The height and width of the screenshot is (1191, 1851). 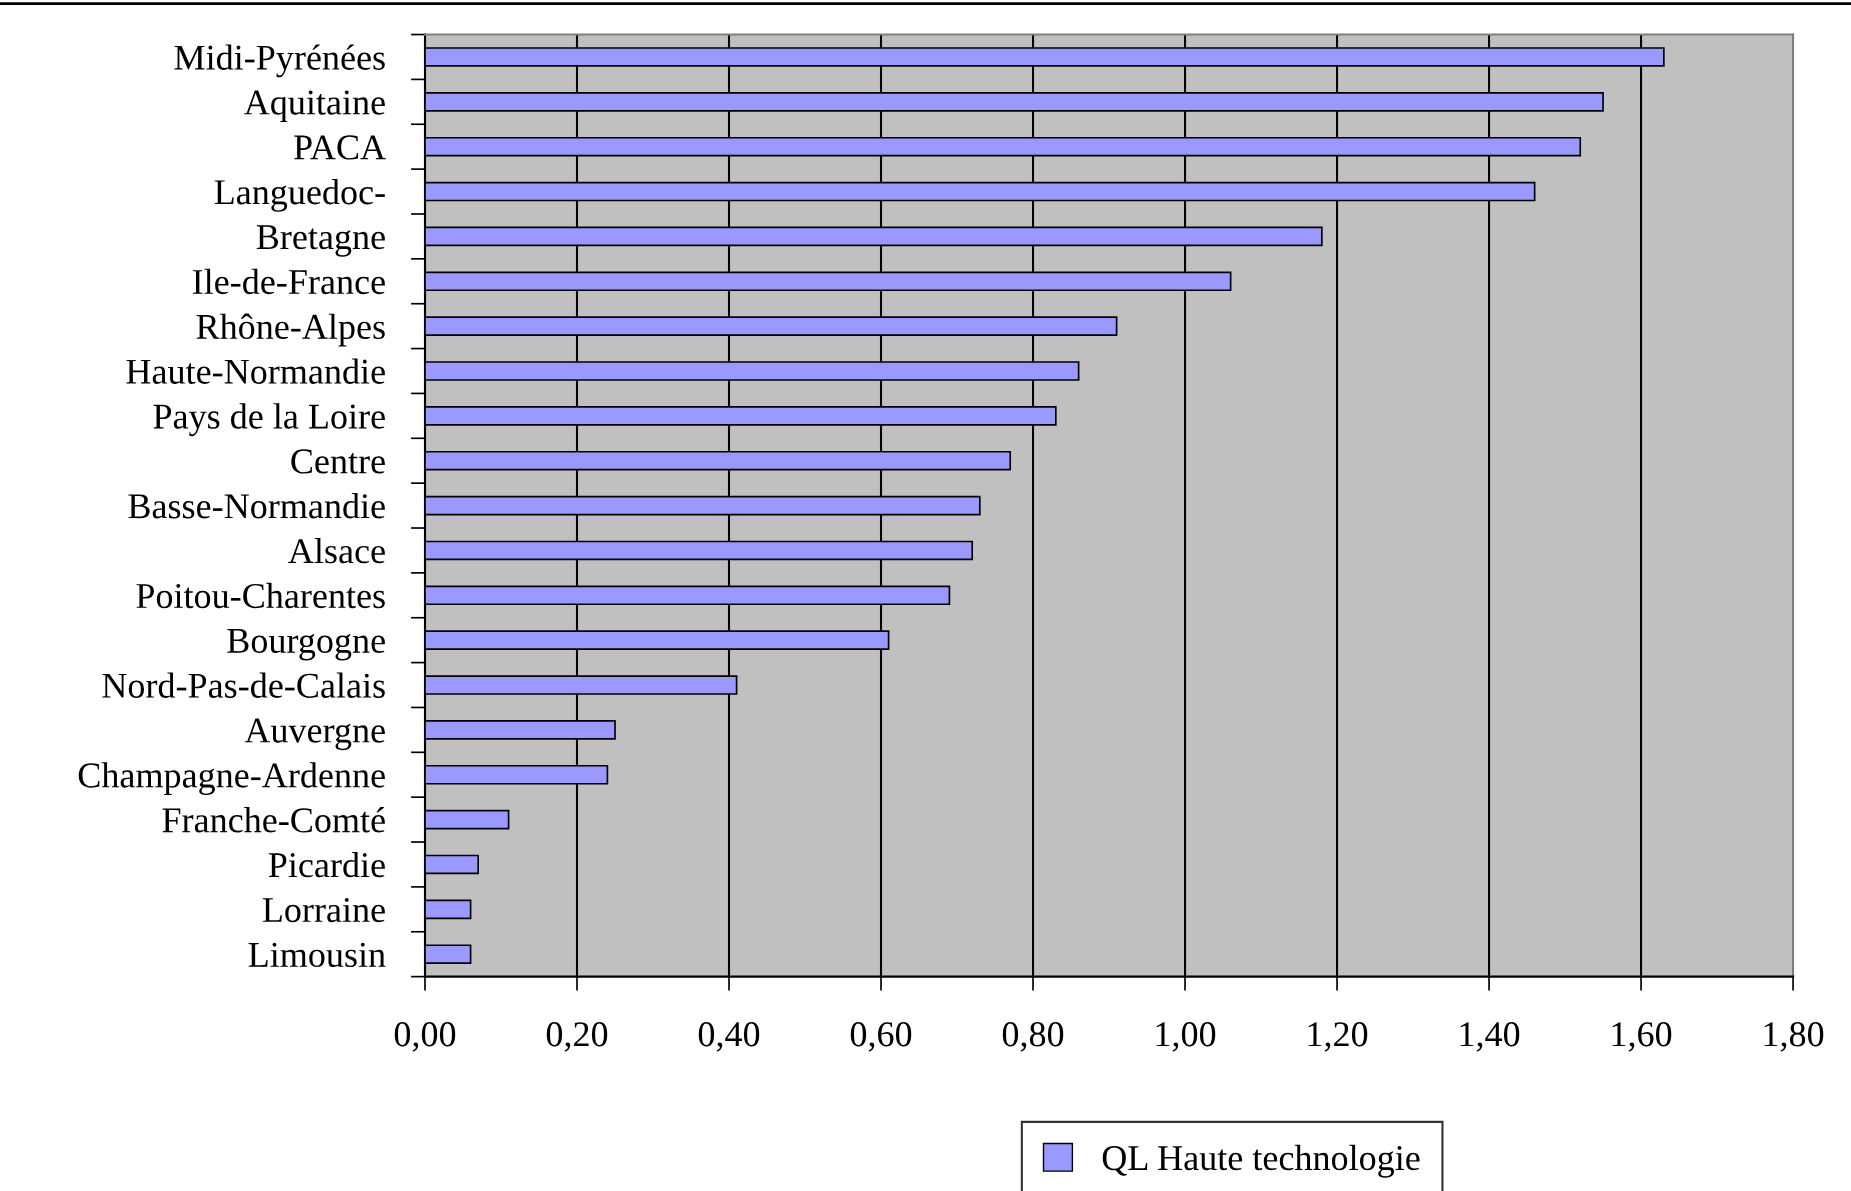 What do you see at coordinates (314, 106) in the screenshot?
I see `y-tick-label: Aquitaine` at bounding box center [314, 106].